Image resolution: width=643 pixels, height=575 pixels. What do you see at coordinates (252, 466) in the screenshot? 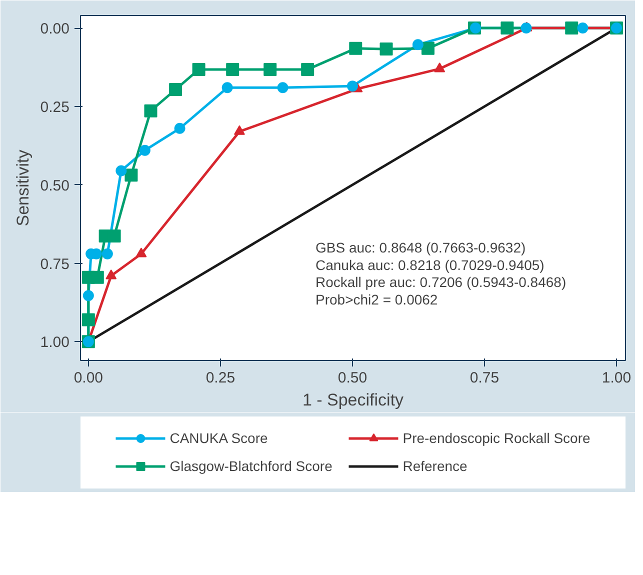
I see `legend-label: Glasgow-Blatchford Score` at bounding box center [252, 466].